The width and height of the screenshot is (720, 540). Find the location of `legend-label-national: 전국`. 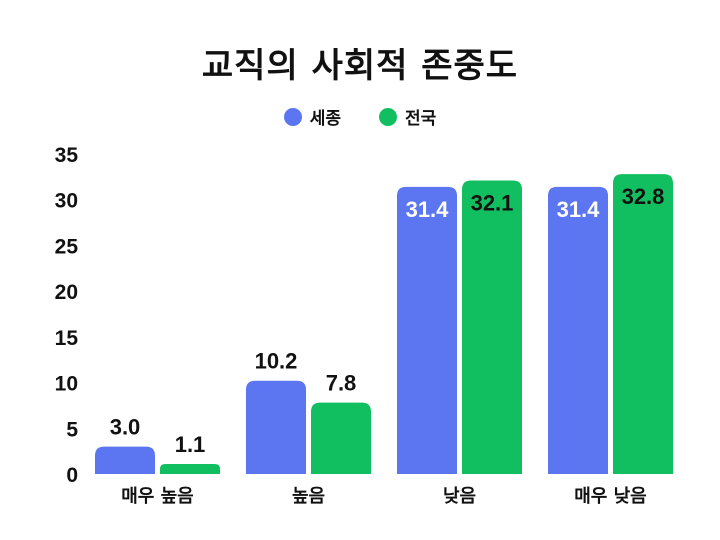

legend-label-national: 전국 is located at coordinates (421, 119).